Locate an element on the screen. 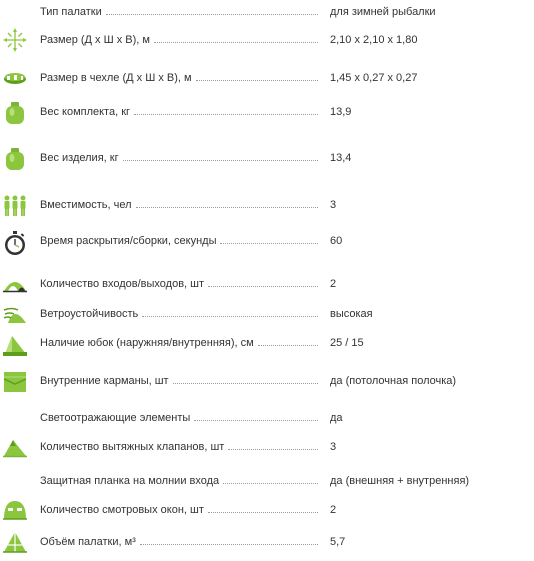 The width and height of the screenshot is (534, 561). spec-label: Количество входов/выходов, шт is located at coordinates (124, 284).